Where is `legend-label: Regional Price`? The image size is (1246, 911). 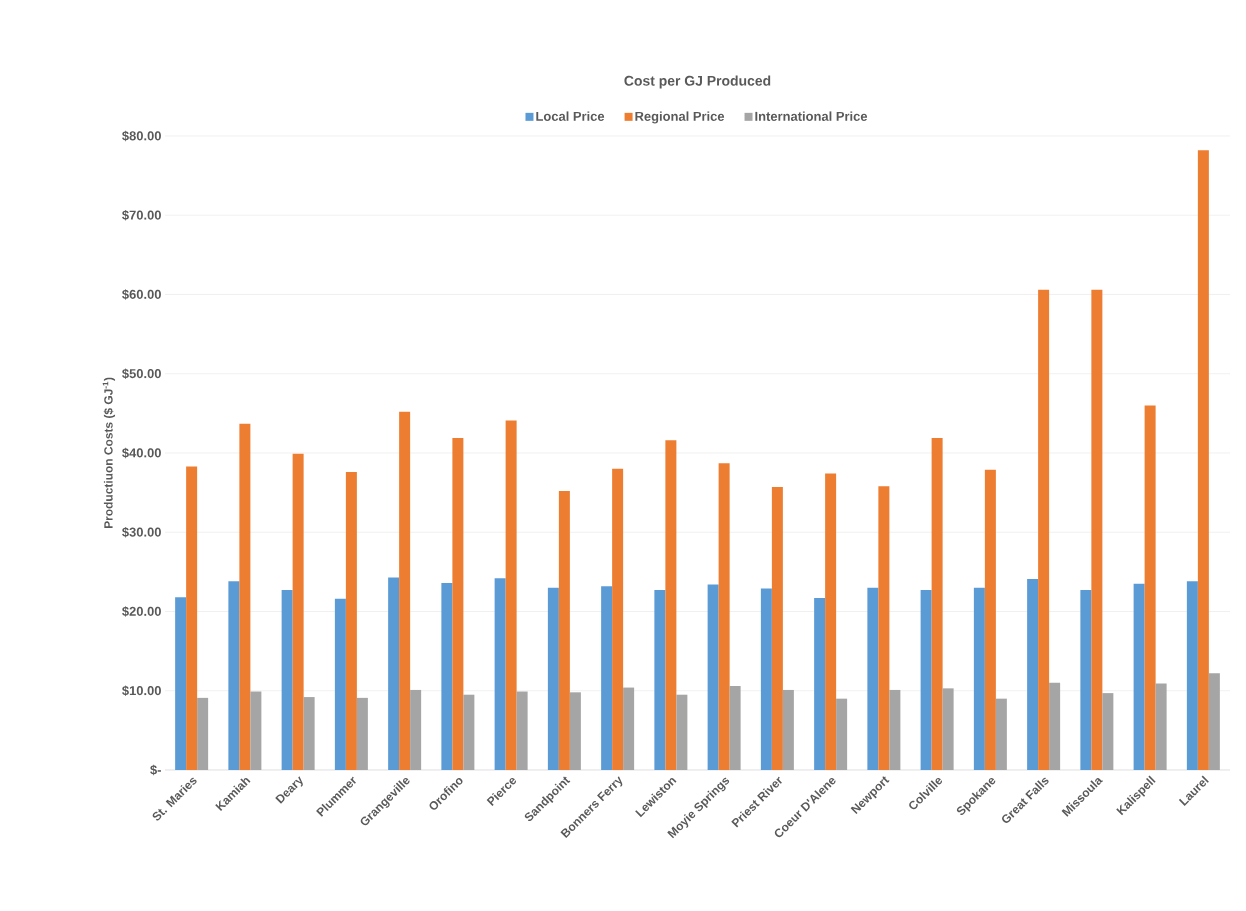
legend-label: Regional Price is located at coordinates (680, 117).